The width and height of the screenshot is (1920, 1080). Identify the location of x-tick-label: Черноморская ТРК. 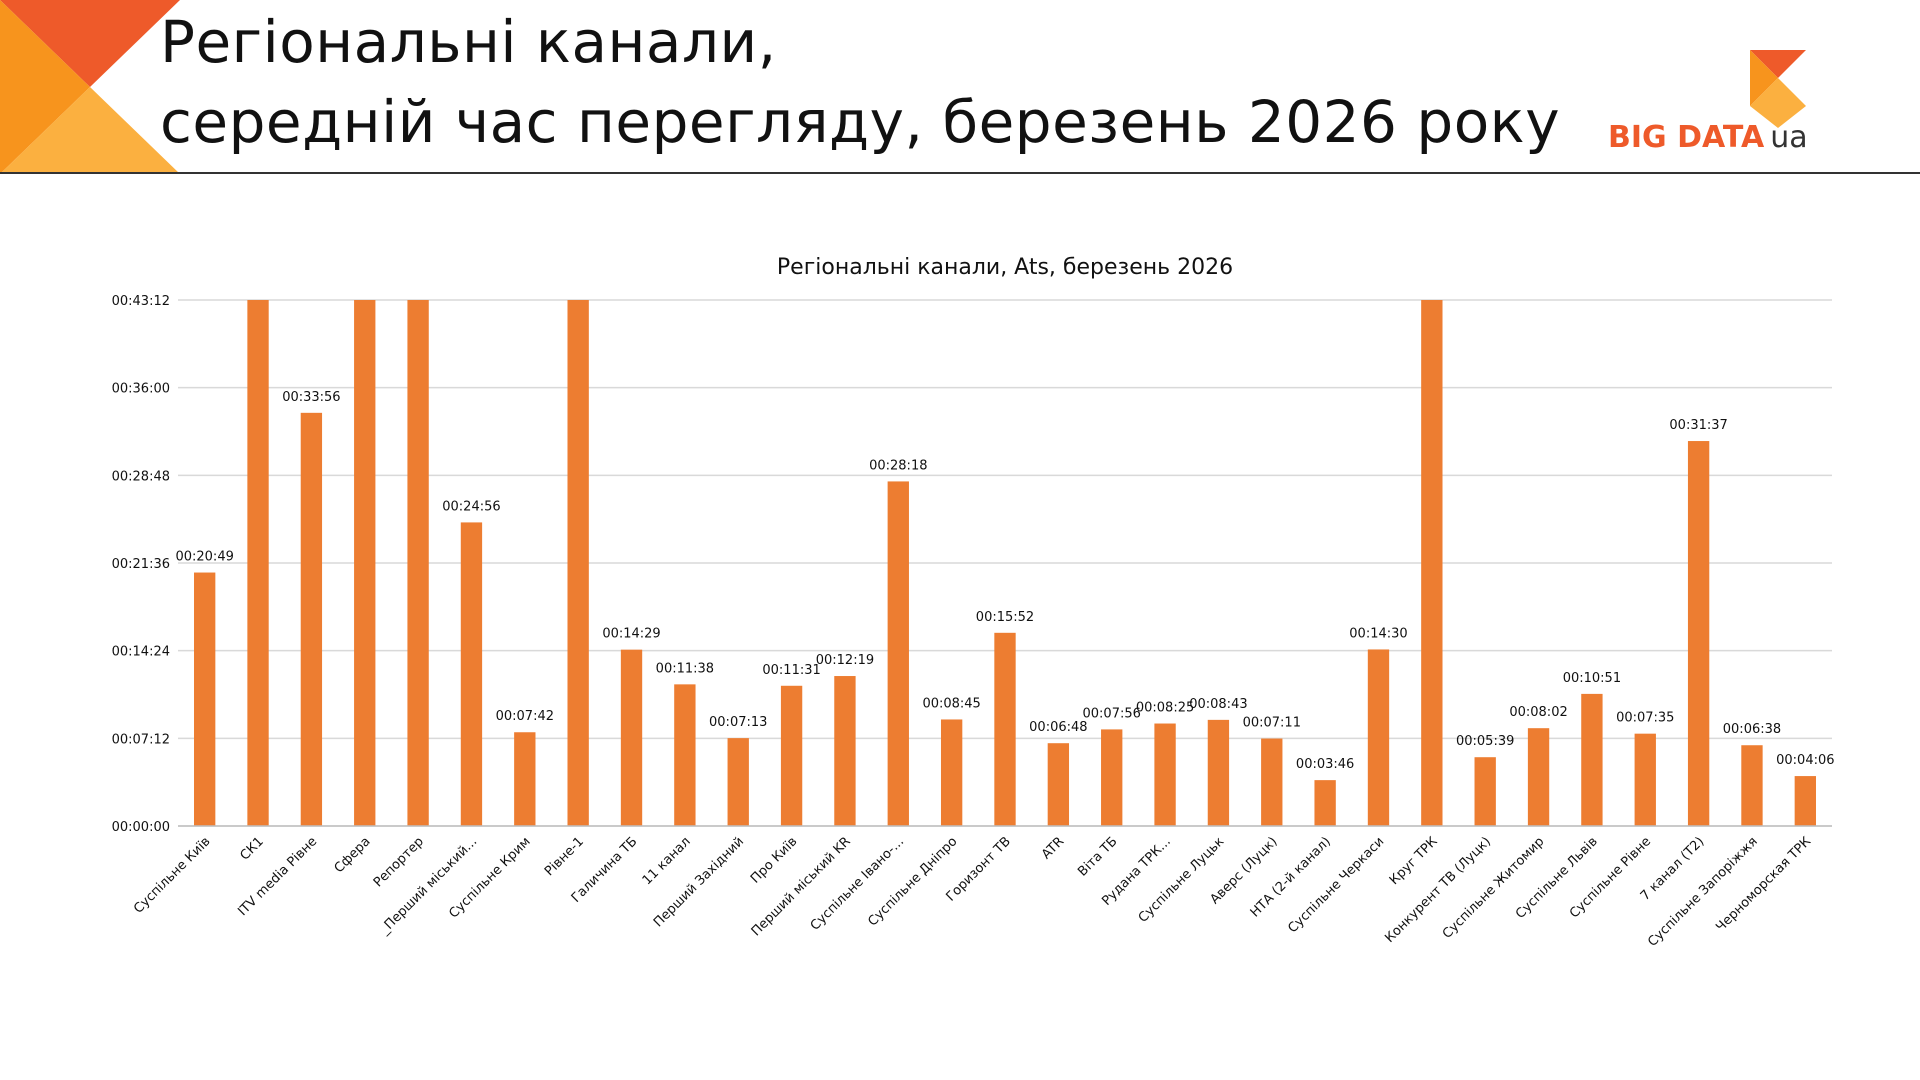
(1763, 884).